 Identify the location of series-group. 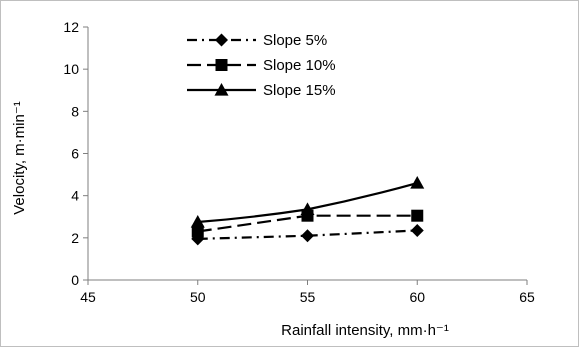
(307, 211).